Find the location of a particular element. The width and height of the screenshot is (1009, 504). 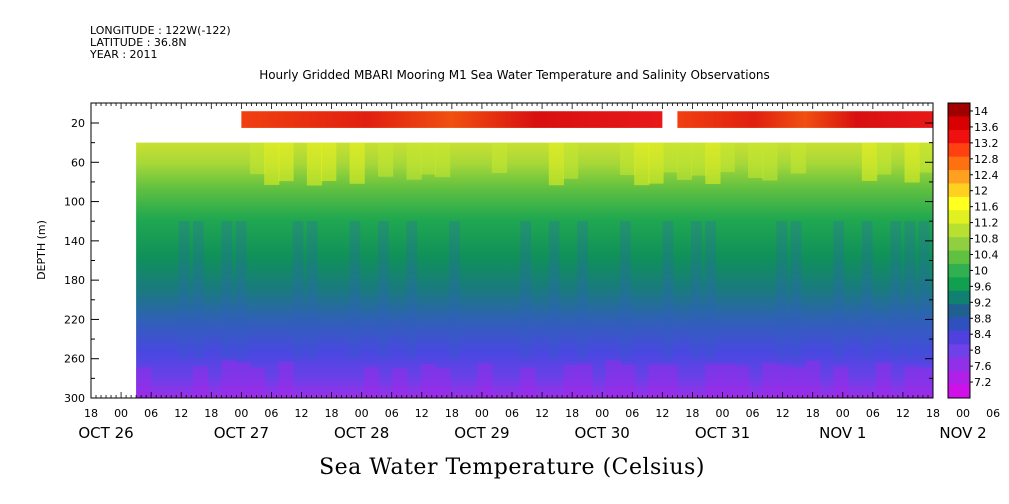

x-date-label: NOV 1 is located at coordinates (842, 433).